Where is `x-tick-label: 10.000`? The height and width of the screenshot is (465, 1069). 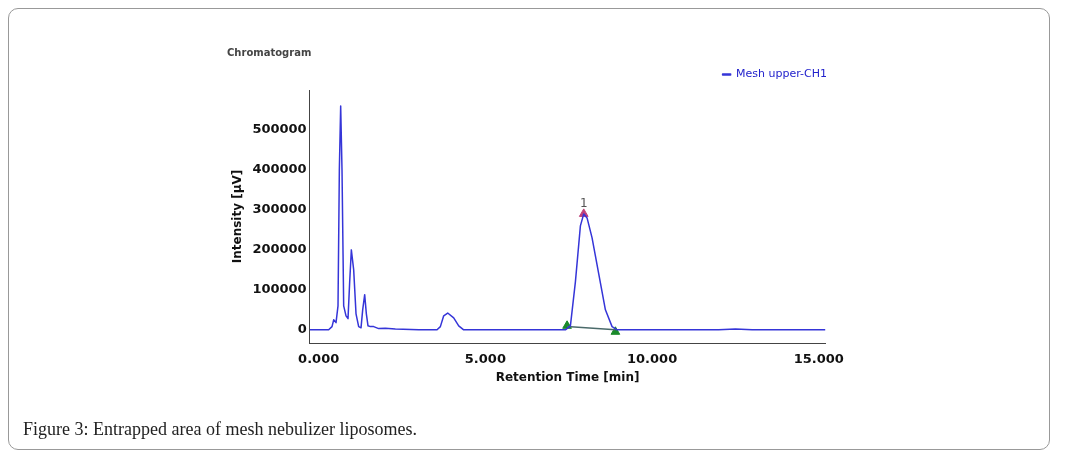 x-tick-label: 10.000 is located at coordinates (652, 359).